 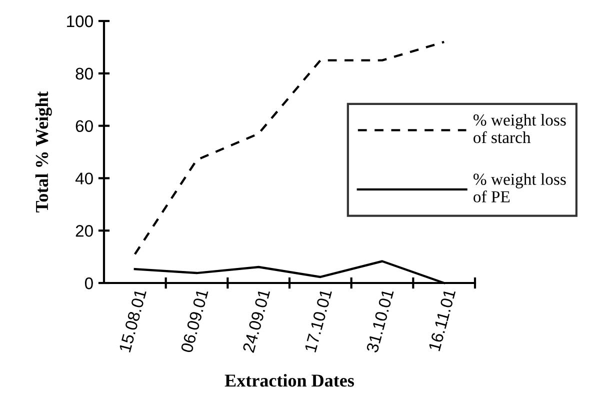 I want to click on y-tick-label: 40, so click(x=84, y=178).